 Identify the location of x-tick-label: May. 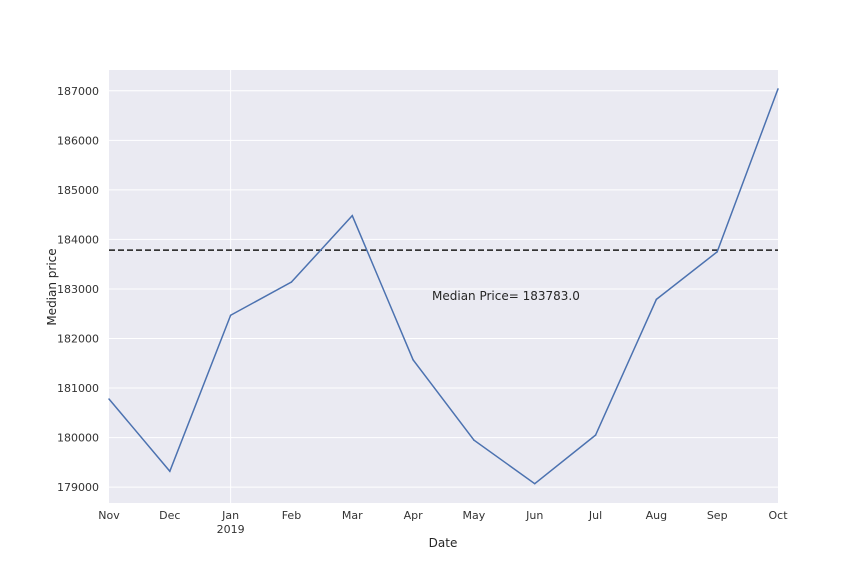
(474, 515).